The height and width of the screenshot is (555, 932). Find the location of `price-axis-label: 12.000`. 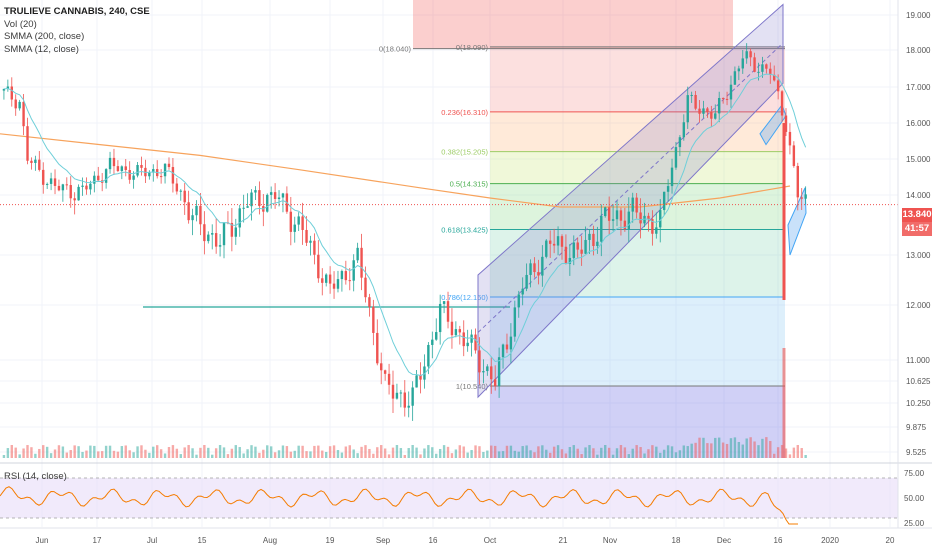

price-axis-label: 12.000 is located at coordinates (918, 305).